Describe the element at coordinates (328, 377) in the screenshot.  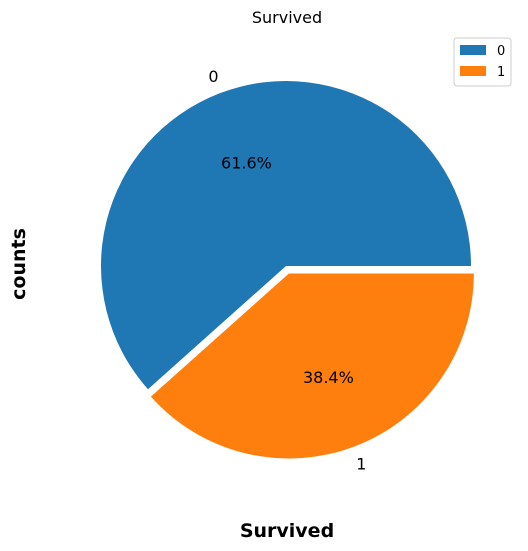
I see `percent-label-1: 38.4%` at that location.